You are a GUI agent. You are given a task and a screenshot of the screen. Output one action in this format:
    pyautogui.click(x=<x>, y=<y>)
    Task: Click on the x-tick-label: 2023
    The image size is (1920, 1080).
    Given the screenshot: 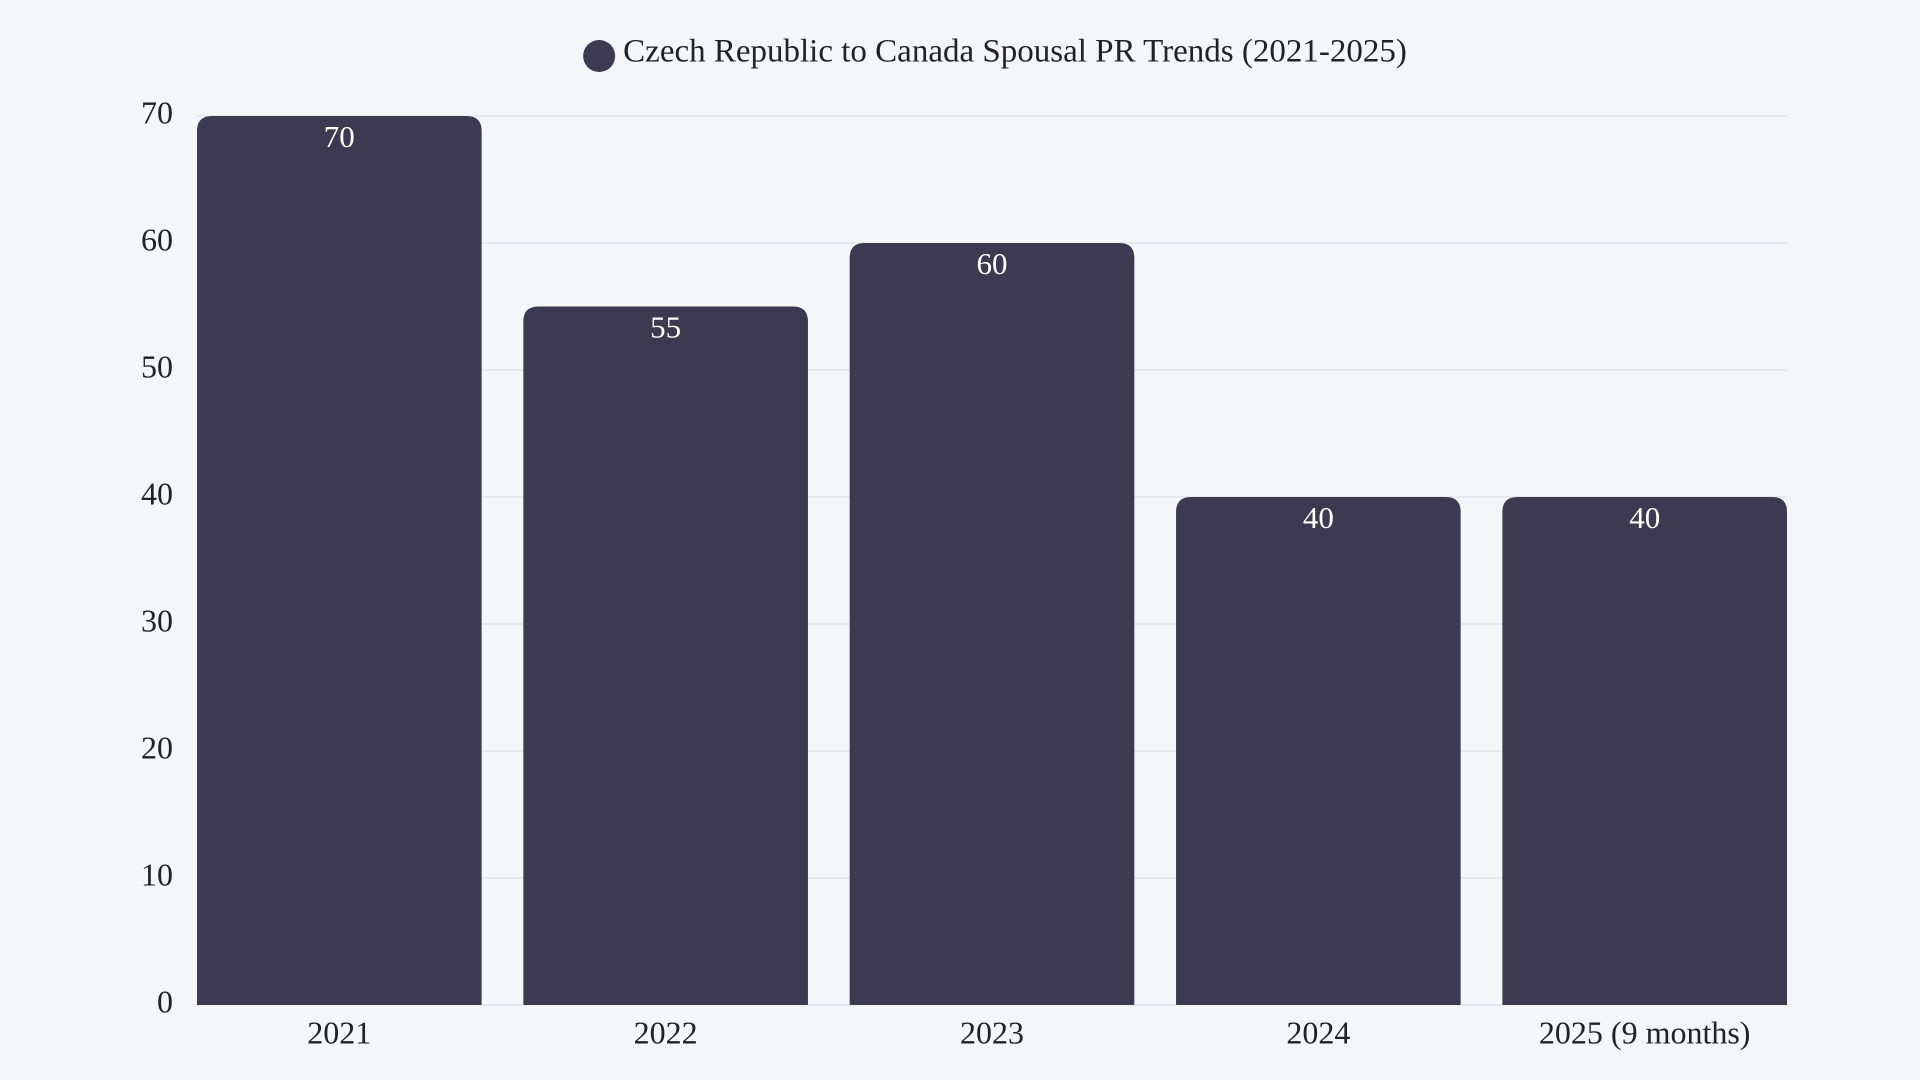 What is the action you would take?
    pyautogui.click(x=992, y=1032)
    